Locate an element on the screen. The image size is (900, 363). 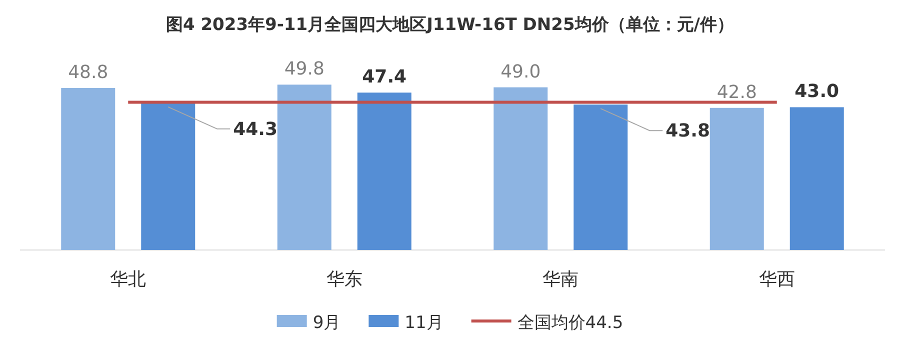
data-label: 49.0 is located at coordinates (520, 71).